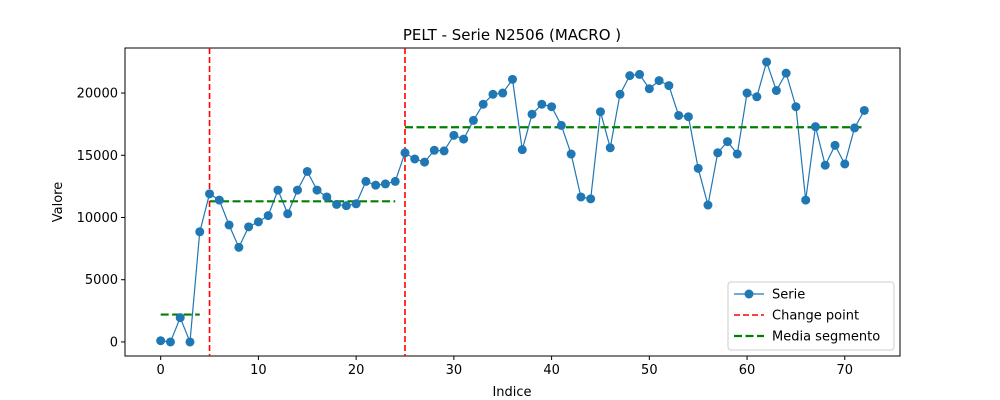 This screenshot has width=1000, height=400. I want to click on x-tick-label-7: 70, so click(845, 370).